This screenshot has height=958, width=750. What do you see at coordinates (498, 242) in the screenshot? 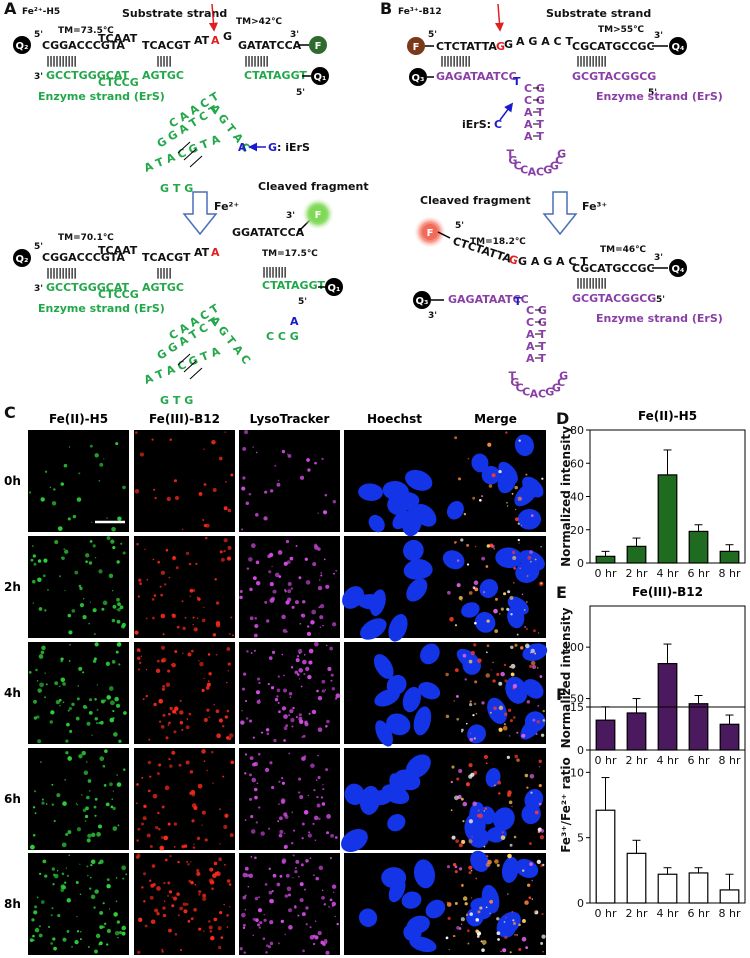
I see `tm: TM=18.2℃` at bounding box center [498, 242].